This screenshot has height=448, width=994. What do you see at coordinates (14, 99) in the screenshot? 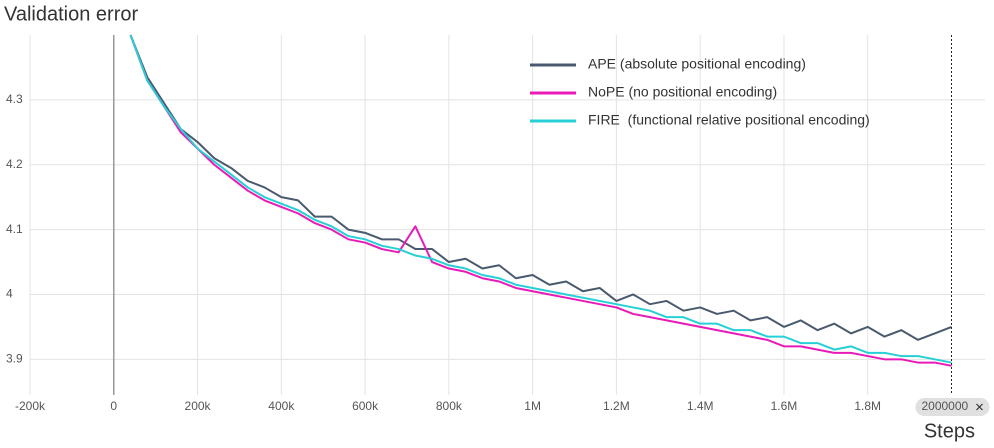
I see `y-tick-label: 4.3` at bounding box center [14, 99].